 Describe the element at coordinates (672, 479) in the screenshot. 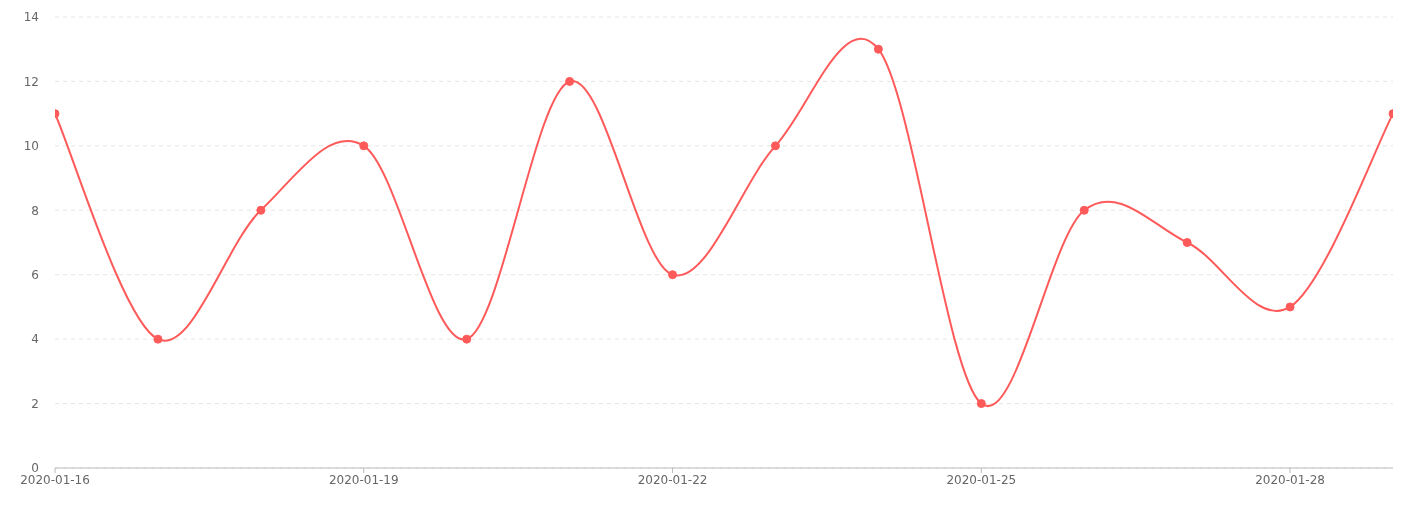

I see `x-tick-label: 2020-01-22` at that location.